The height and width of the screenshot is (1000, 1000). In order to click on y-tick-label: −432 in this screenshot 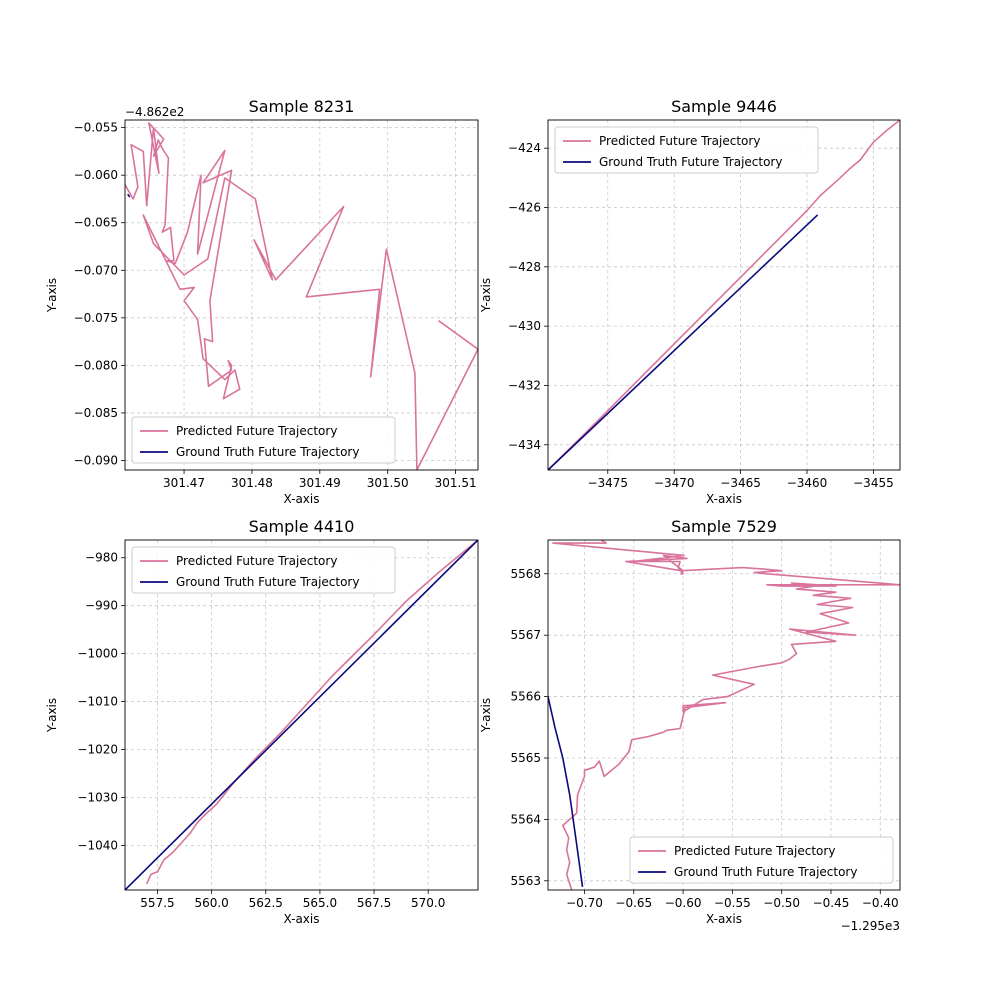, I will do `click(524, 385)`.